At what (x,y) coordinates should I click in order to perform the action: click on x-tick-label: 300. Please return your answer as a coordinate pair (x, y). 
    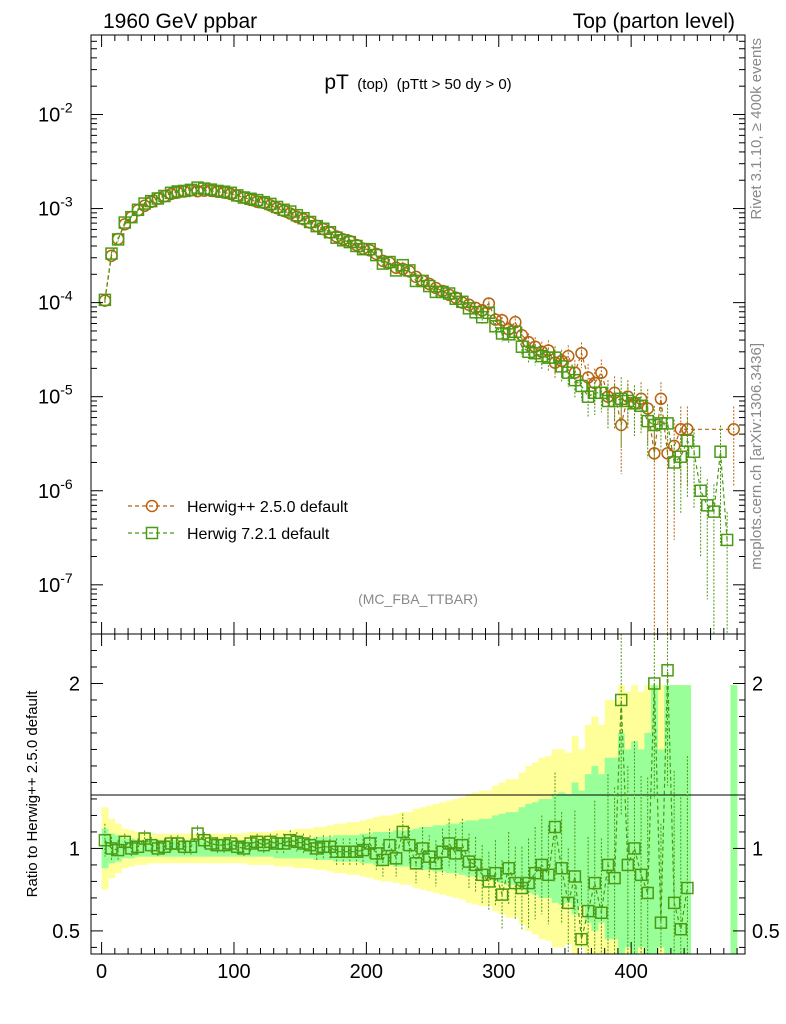
    Looking at the image, I should click on (498, 972).